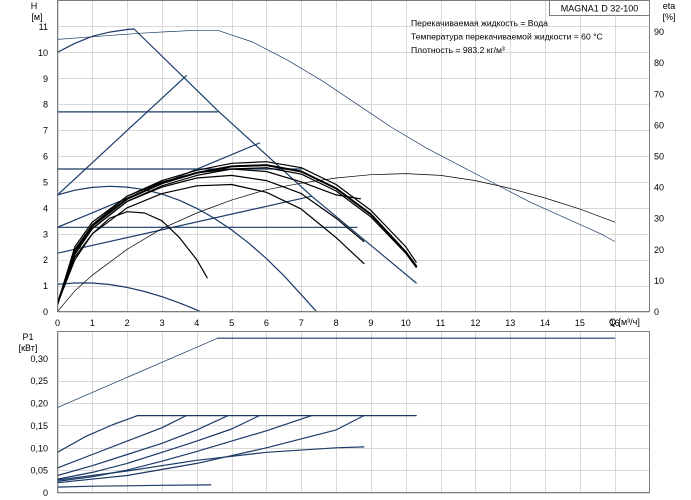  Describe the element at coordinates (127, 323) in the screenshot. I see `x-tick-label: 2` at that location.